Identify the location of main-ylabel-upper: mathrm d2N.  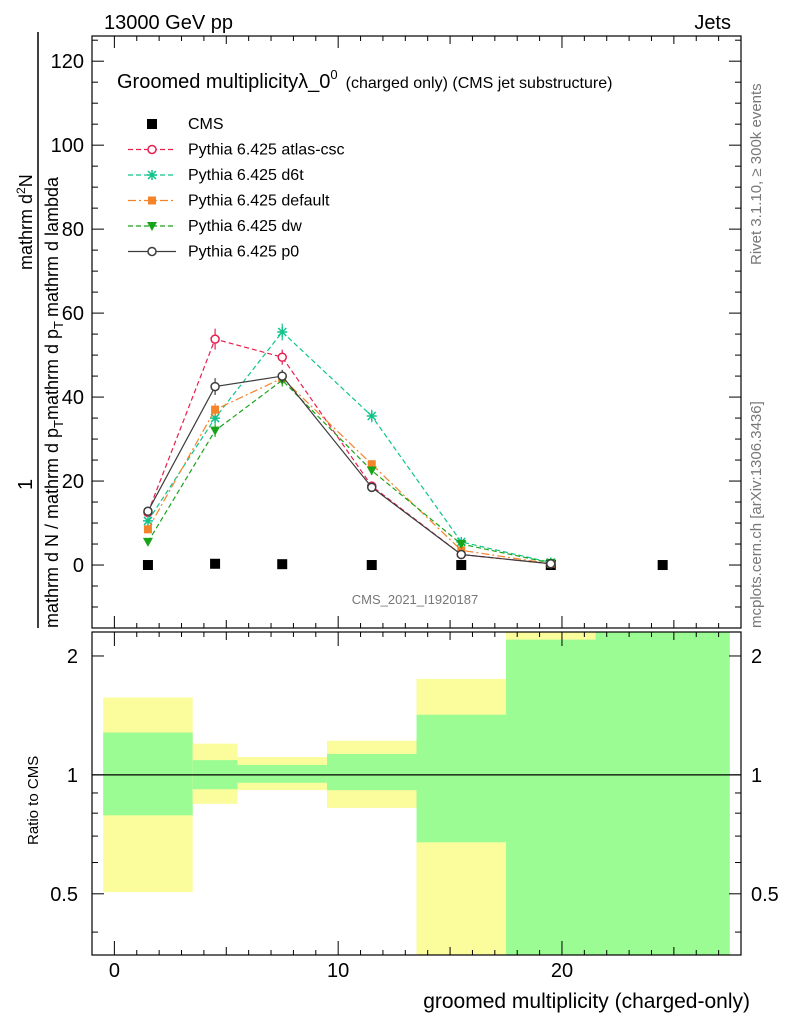
(25, 222).